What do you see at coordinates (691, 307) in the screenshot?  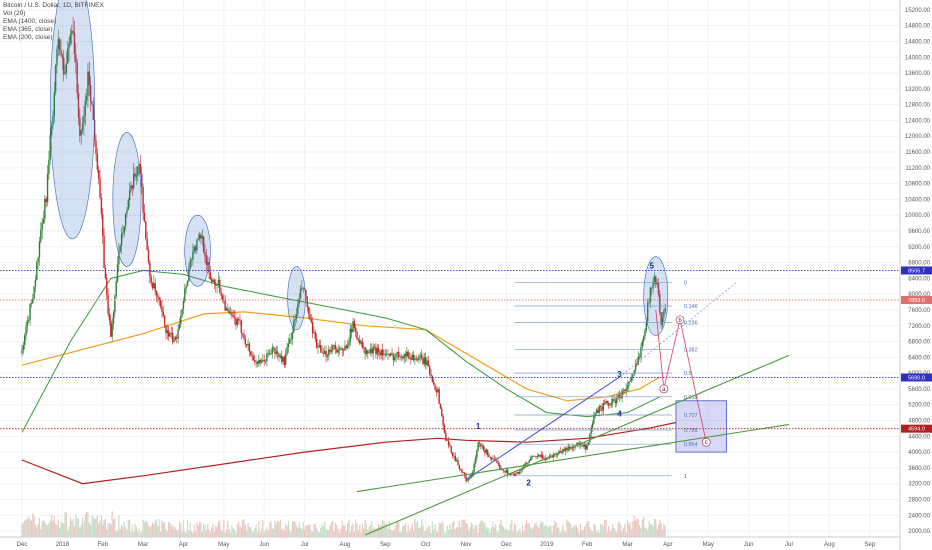 I see `fib-level-label: 0.146` at bounding box center [691, 307].